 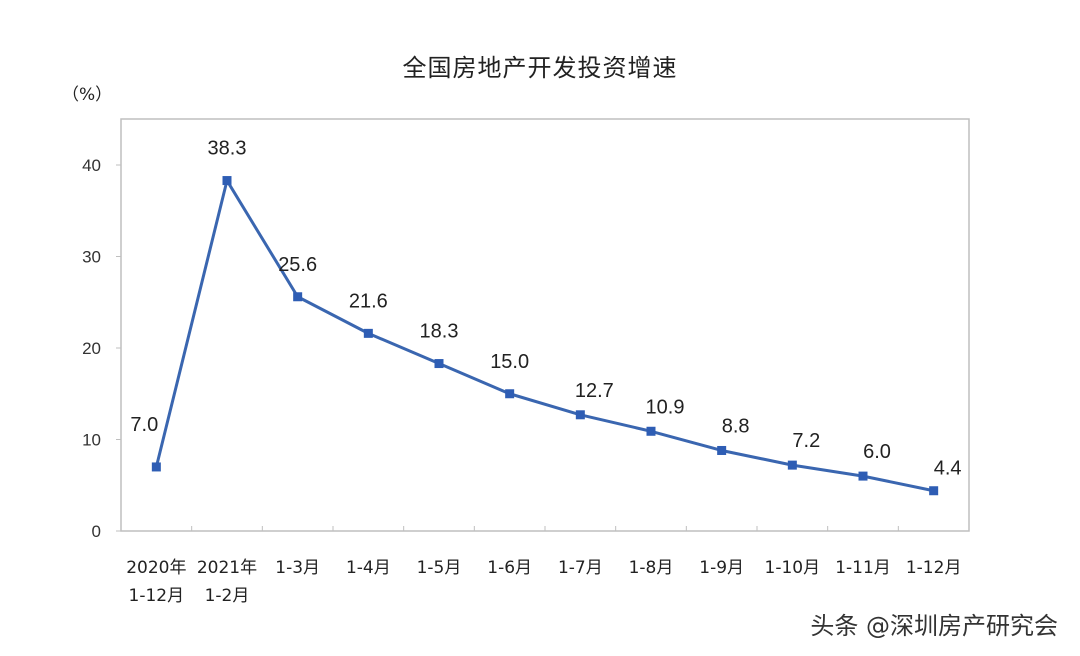 What do you see at coordinates (439, 568) in the screenshot?
I see `x-tick-label: 1-5月` at bounding box center [439, 568].